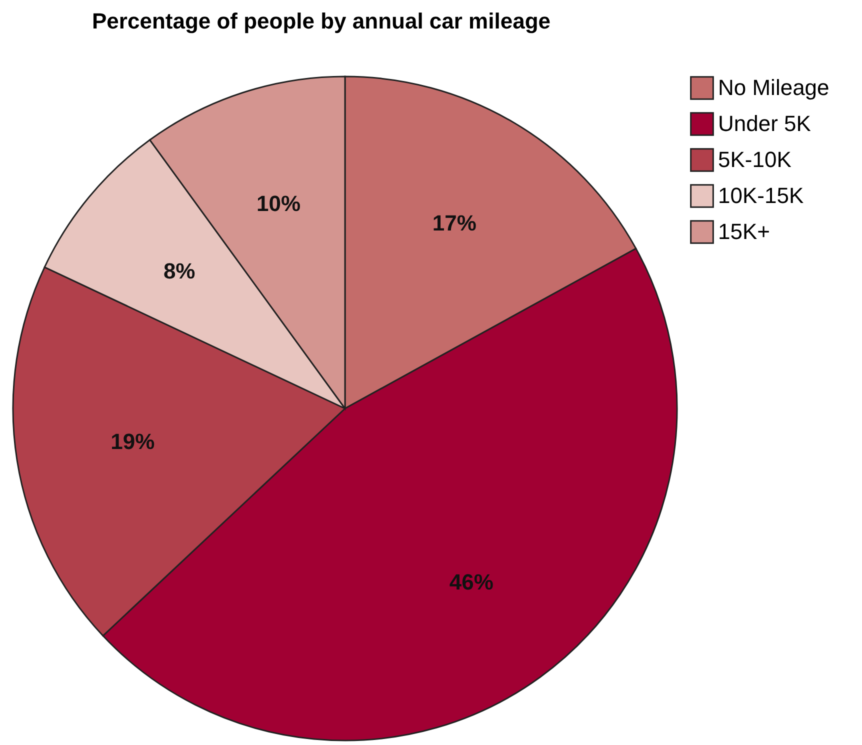  Describe the element at coordinates (454, 223) in the screenshot. I see `data-label: 17%` at that location.